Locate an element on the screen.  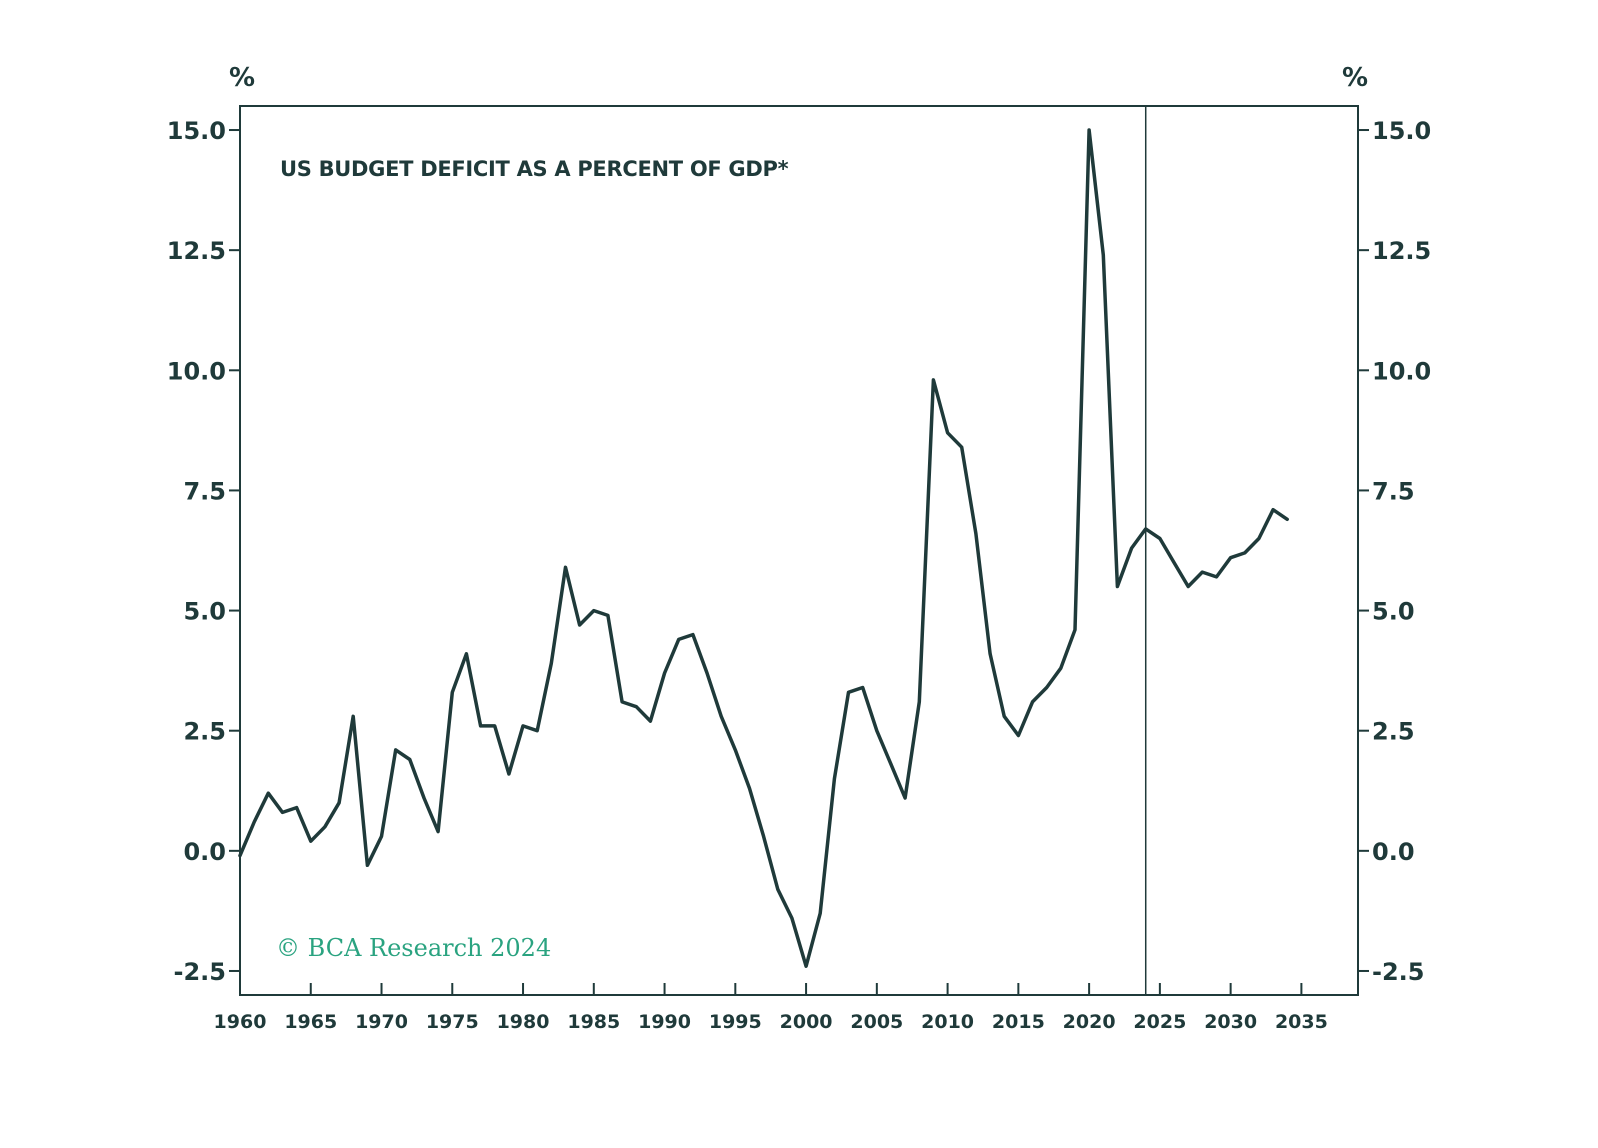
y-tick-right-label: 0.0 is located at coordinates (1393, 852).